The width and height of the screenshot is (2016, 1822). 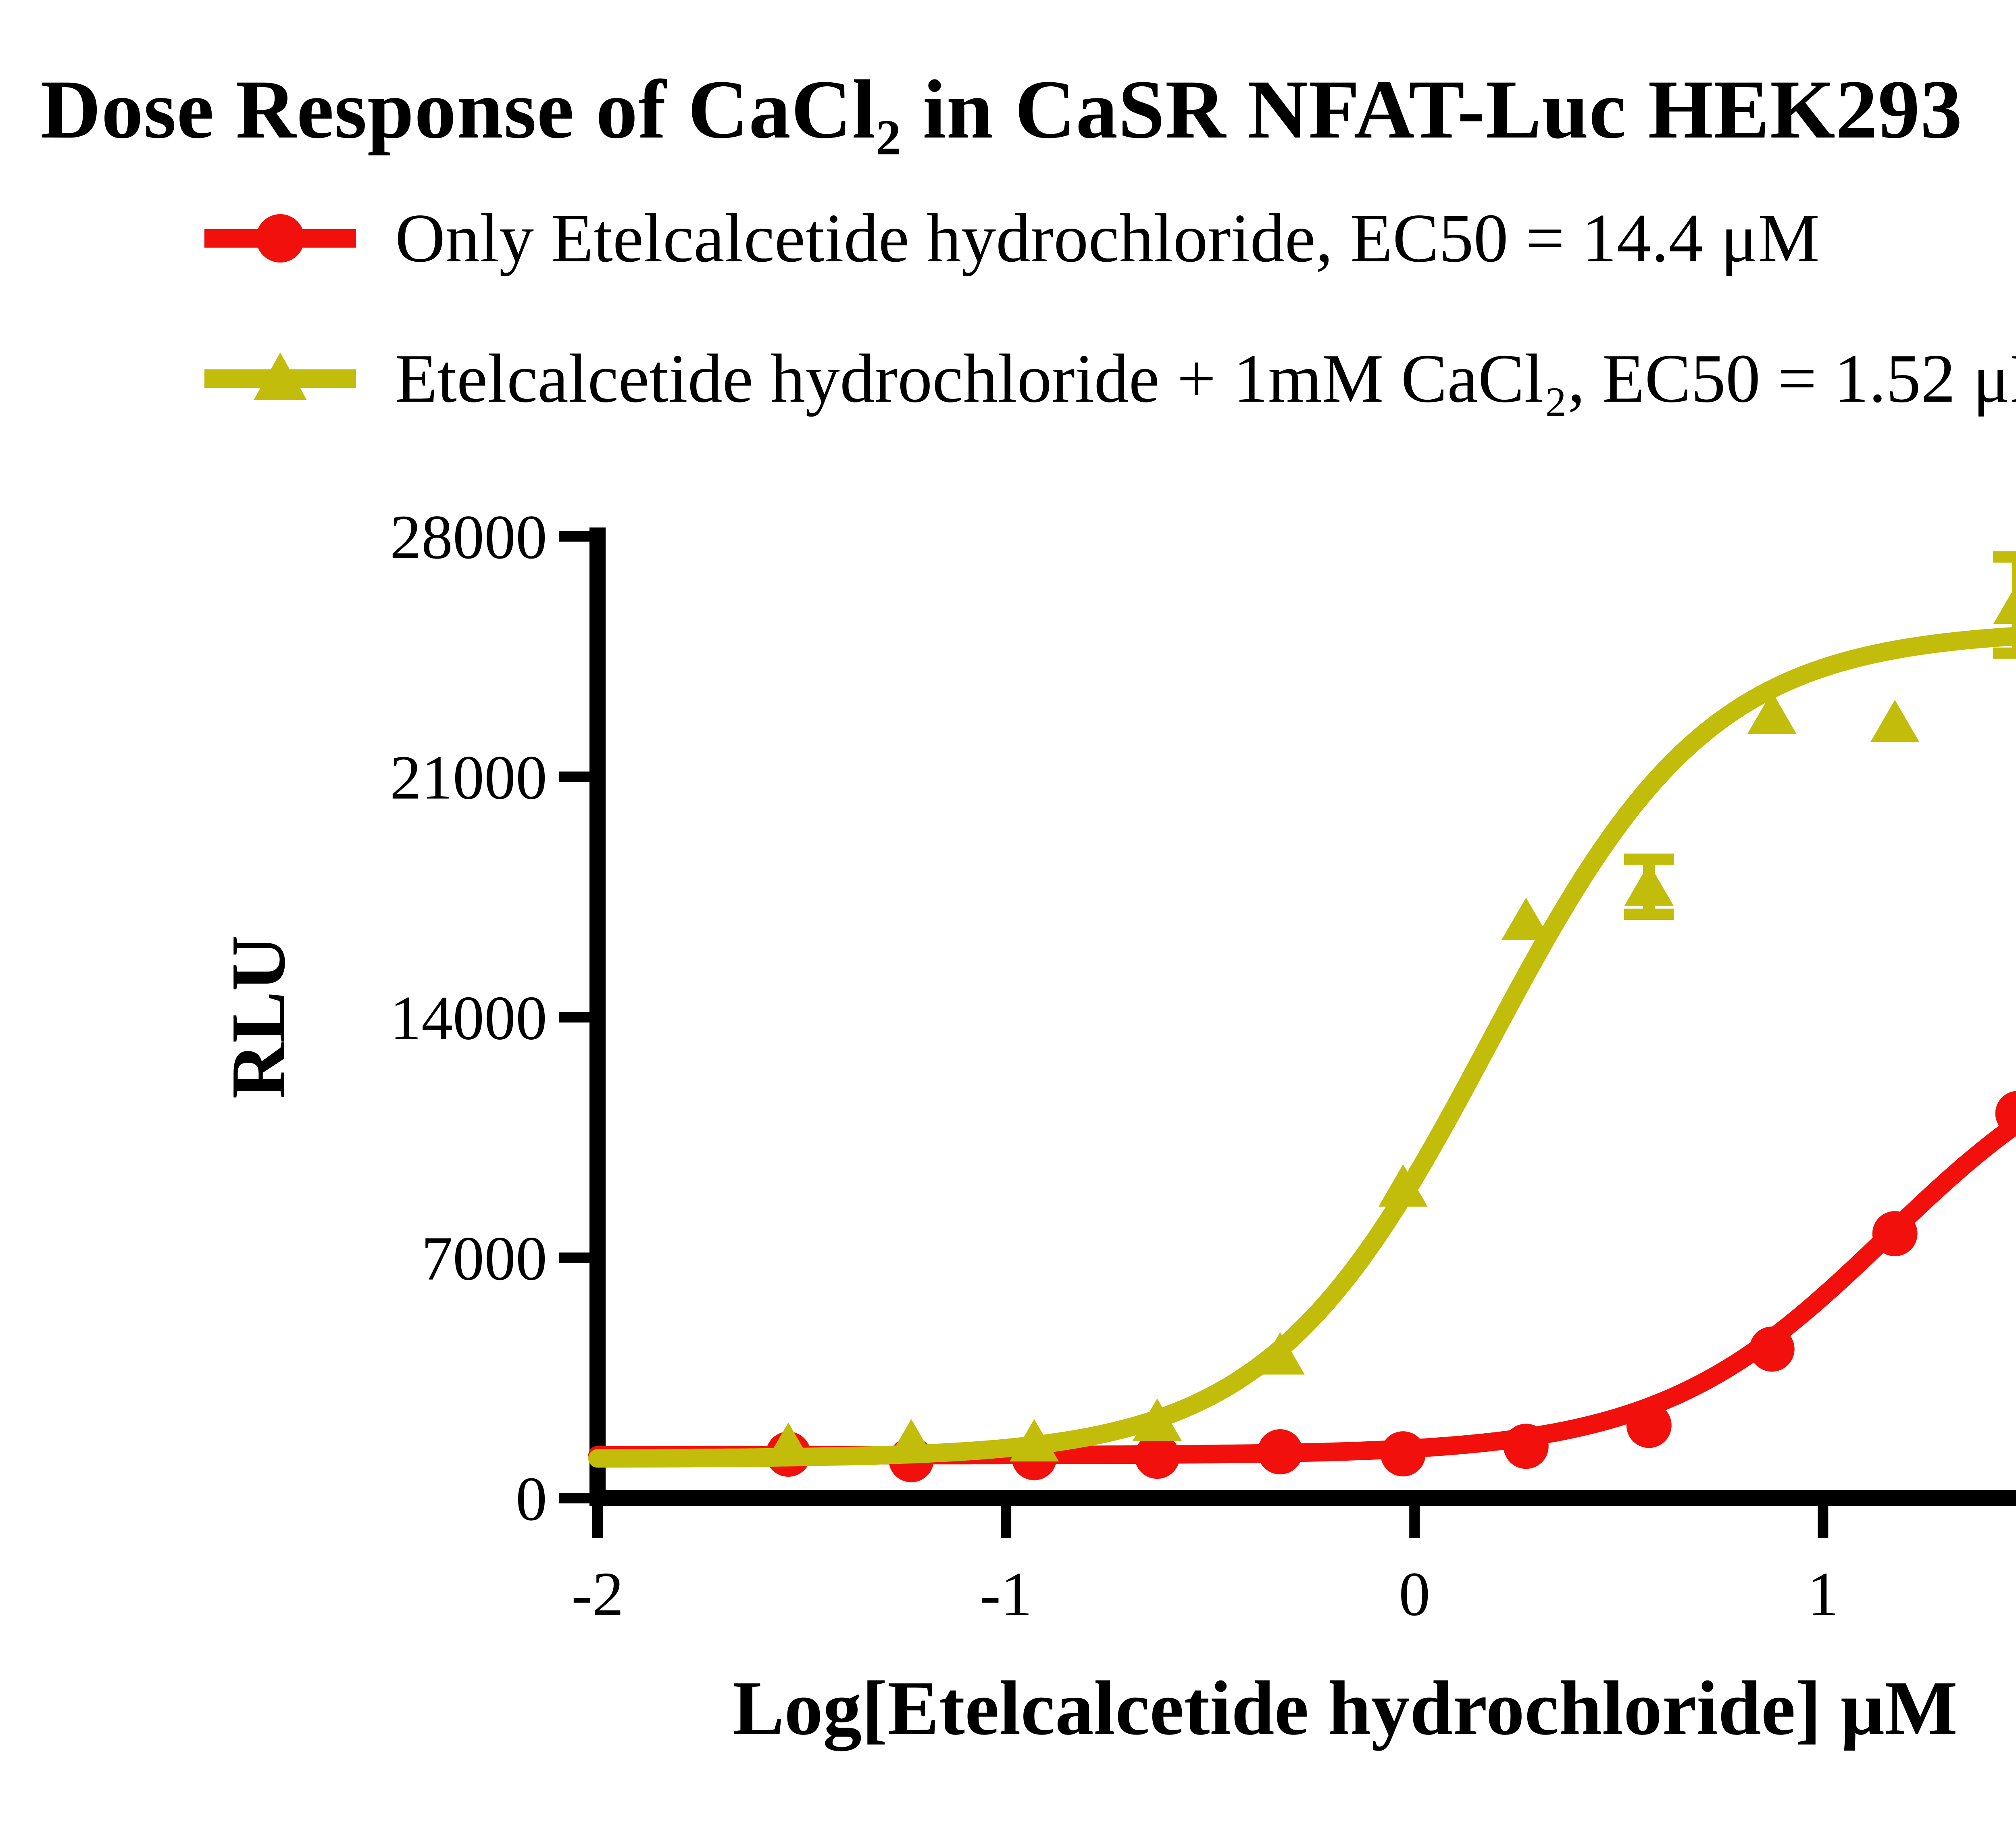 I want to click on y-tick-label: 0, so click(x=531, y=1499).